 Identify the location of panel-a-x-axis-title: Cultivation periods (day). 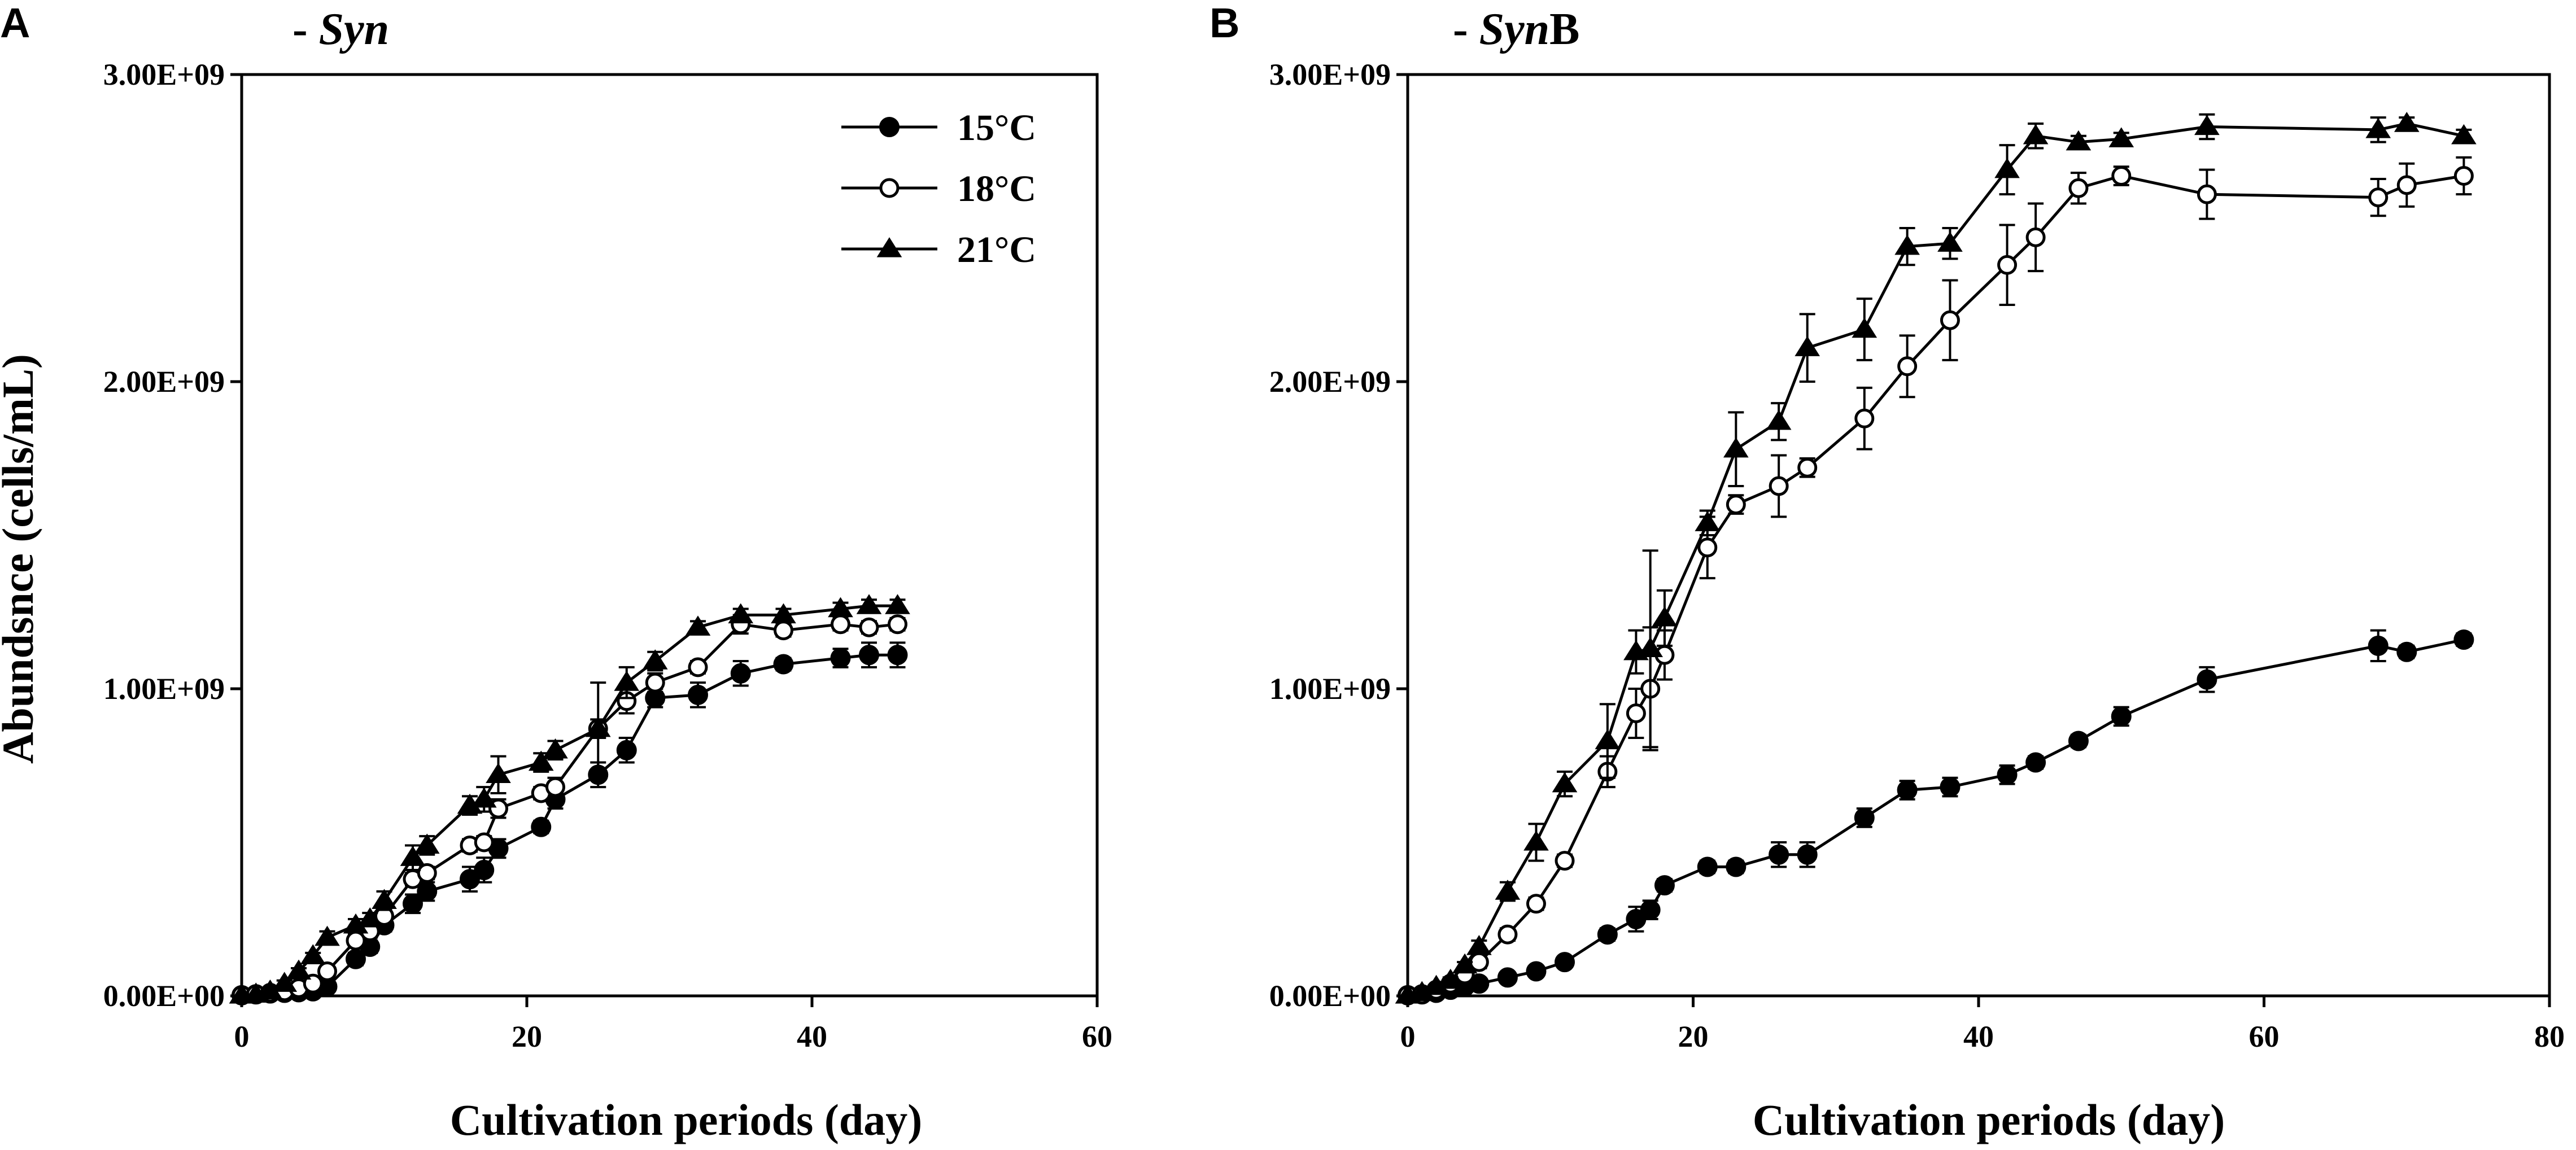
(686, 1119).